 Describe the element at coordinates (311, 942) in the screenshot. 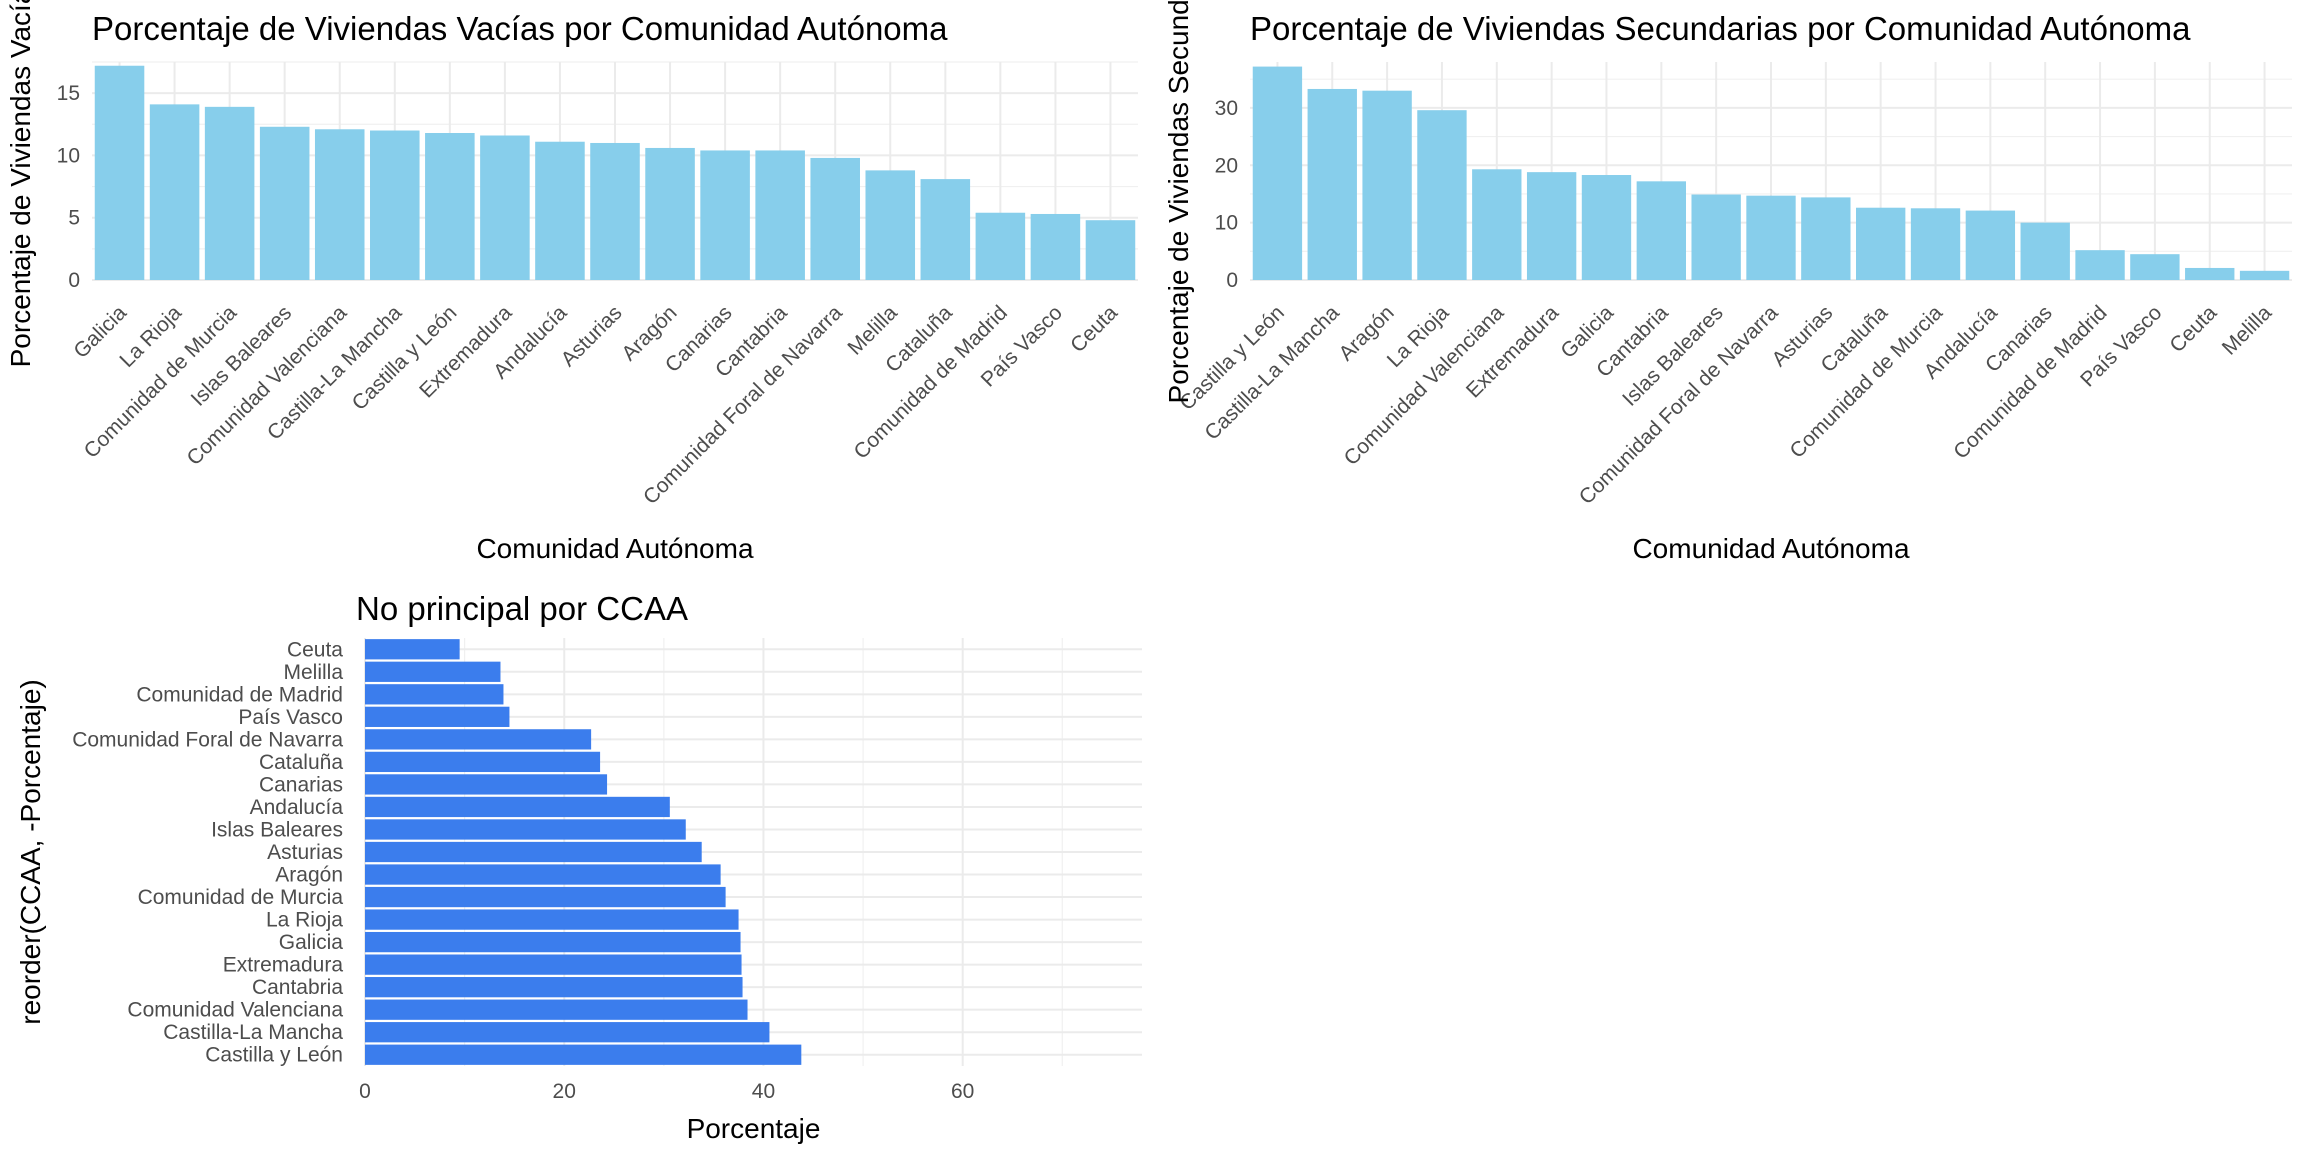

I see `y-tick-label: Galicia` at that location.